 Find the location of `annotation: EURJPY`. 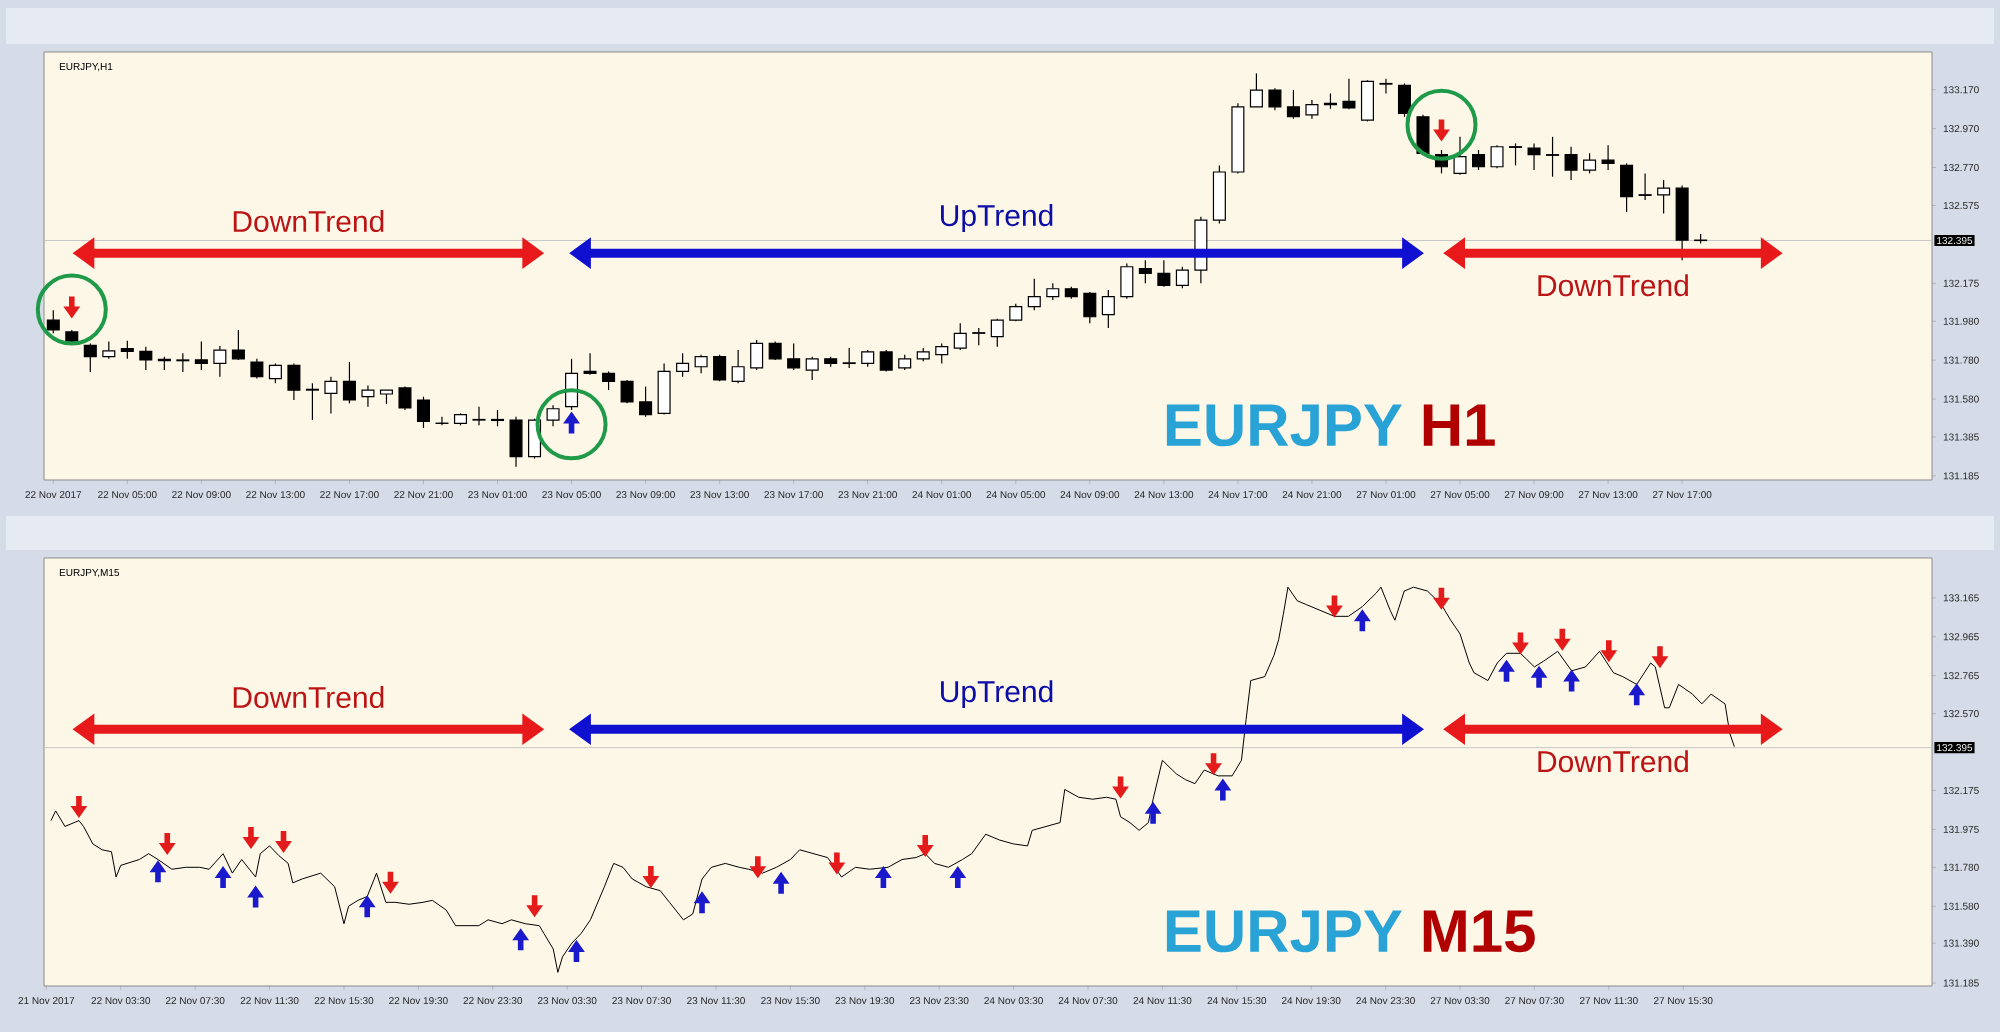

annotation: EURJPY is located at coordinates (1284, 425).